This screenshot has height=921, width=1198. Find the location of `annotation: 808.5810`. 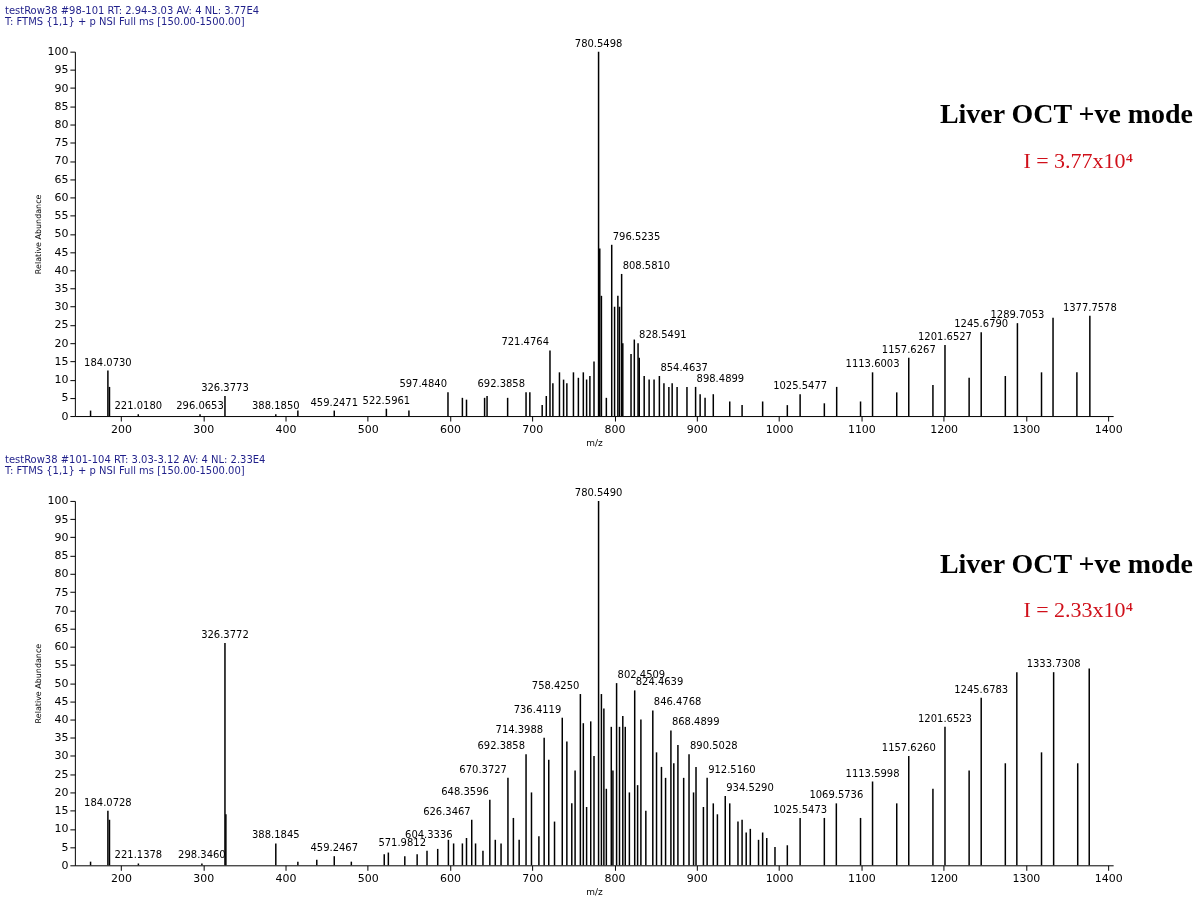

annotation: 808.5810 is located at coordinates (646, 265).